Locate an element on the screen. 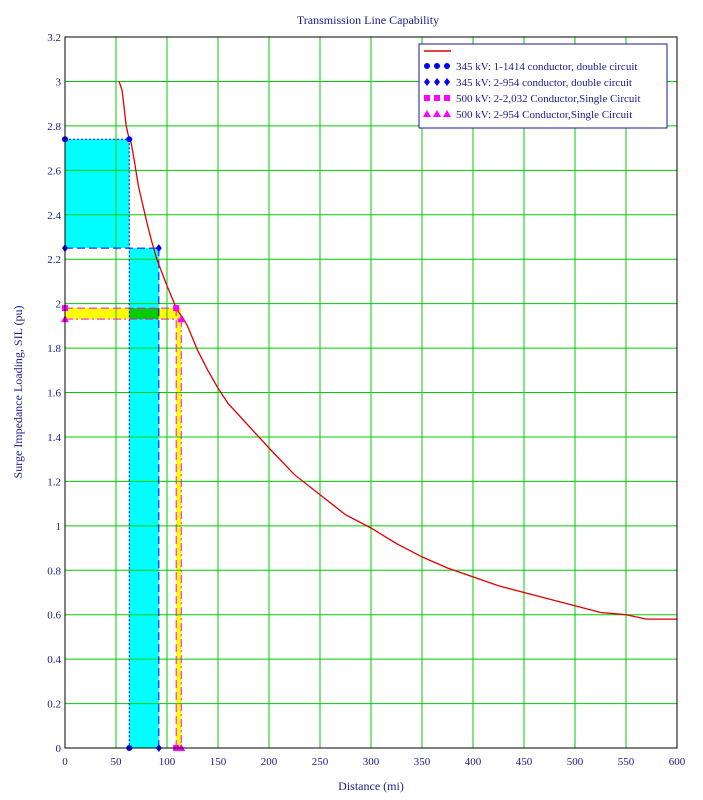 Image resolution: width=703 pixels, height=800 pixels. fill-cyan-upper is located at coordinates (97, 194).